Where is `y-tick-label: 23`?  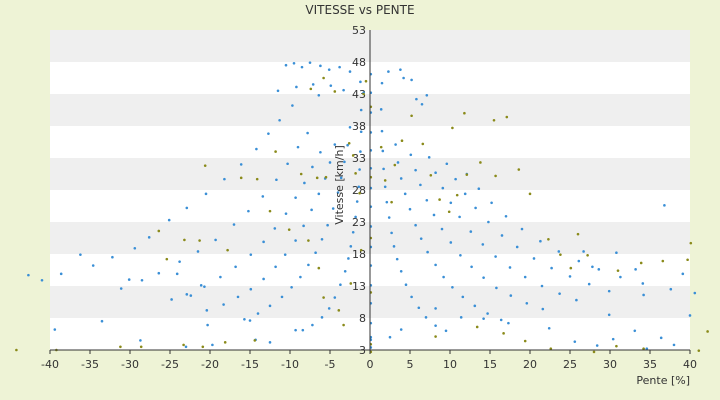
y-tick-label: 23 is located at coordinates (359, 222).